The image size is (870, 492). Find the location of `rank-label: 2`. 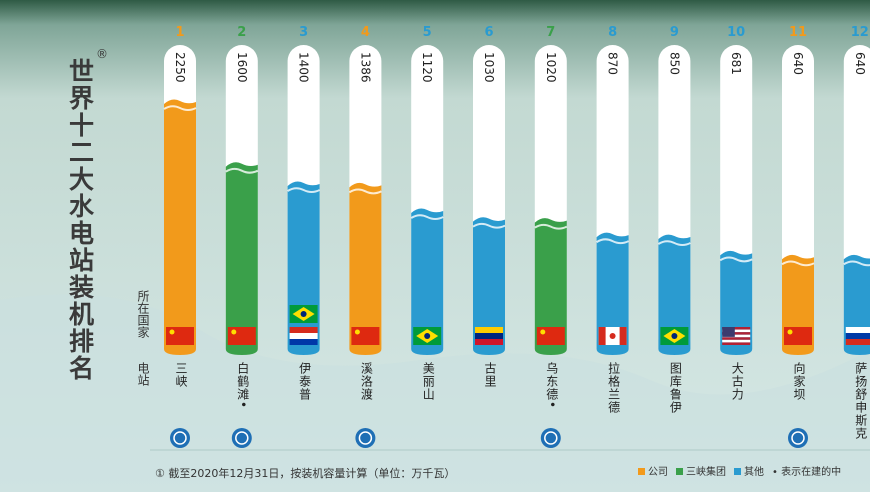

rank-label: 2 is located at coordinates (241, 32).